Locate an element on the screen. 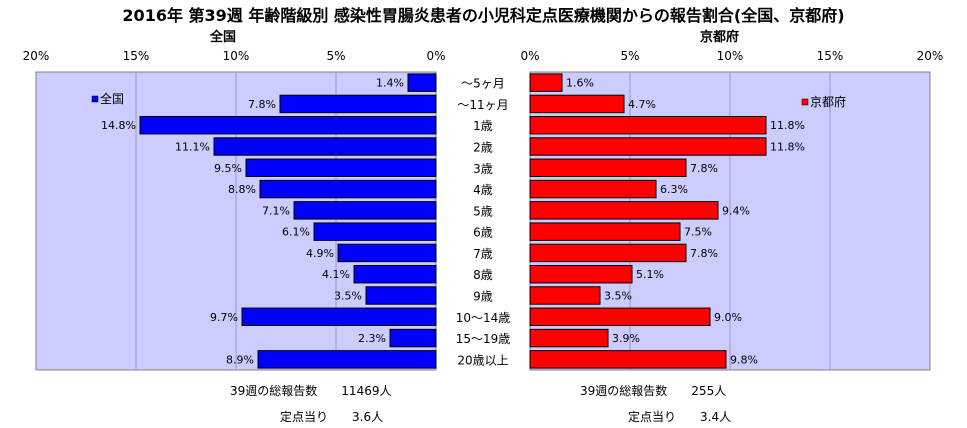 This screenshot has width=967, height=428. legend-label-kyoto: 京都府 is located at coordinates (828, 101).